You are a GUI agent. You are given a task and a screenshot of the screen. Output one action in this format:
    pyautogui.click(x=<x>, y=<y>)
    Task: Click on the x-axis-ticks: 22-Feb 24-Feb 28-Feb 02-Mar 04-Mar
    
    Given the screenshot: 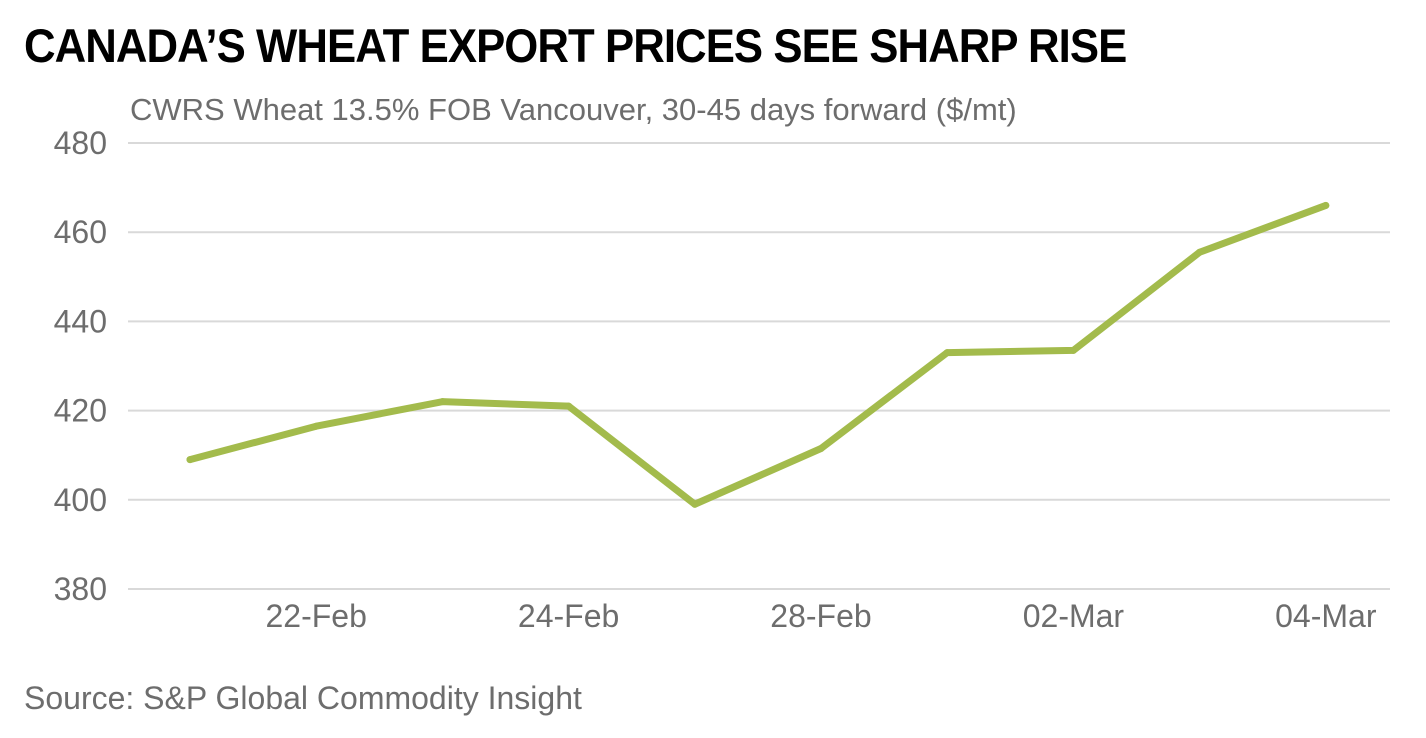 What is the action you would take?
    pyautogui.click(x=821, y=616)
    